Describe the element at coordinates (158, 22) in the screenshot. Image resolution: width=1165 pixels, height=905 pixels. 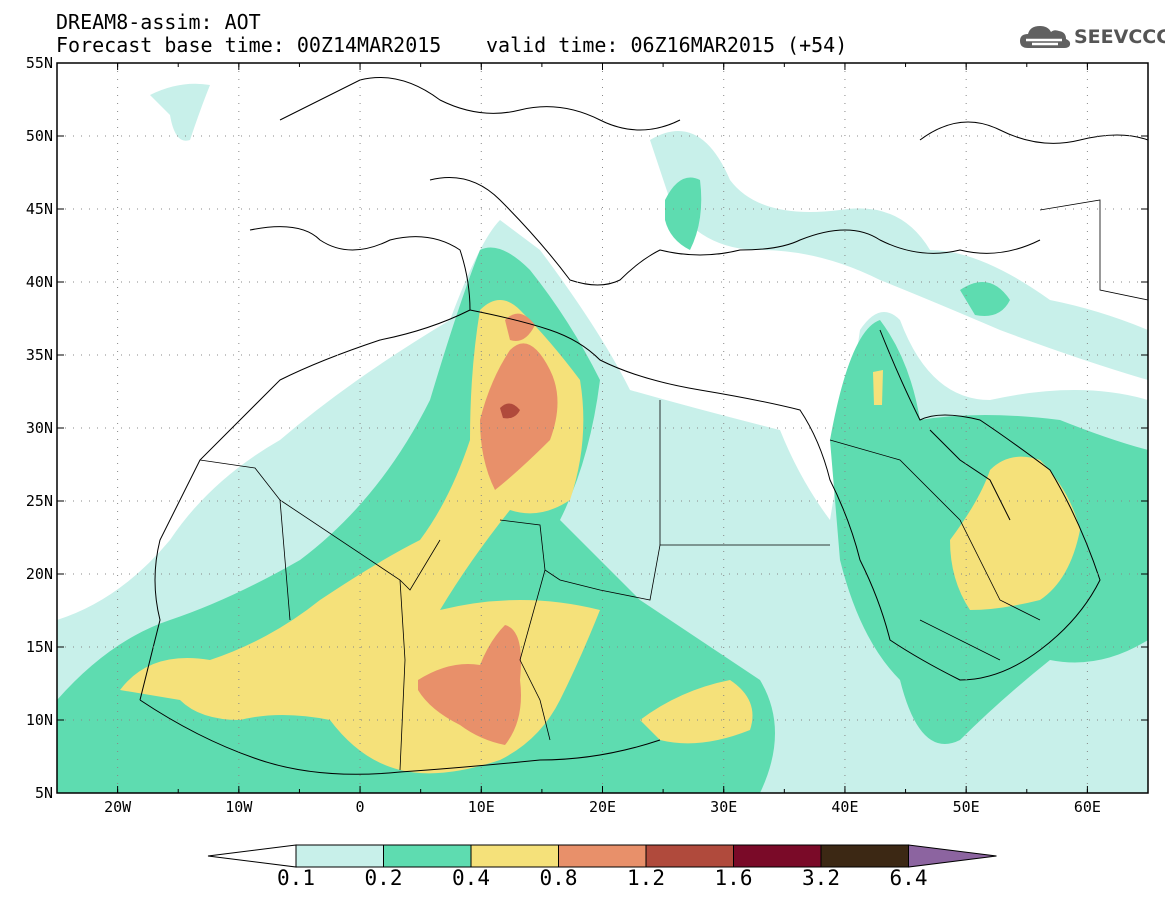
I see `map-title: DREAM8-assim: AOT` at that location.